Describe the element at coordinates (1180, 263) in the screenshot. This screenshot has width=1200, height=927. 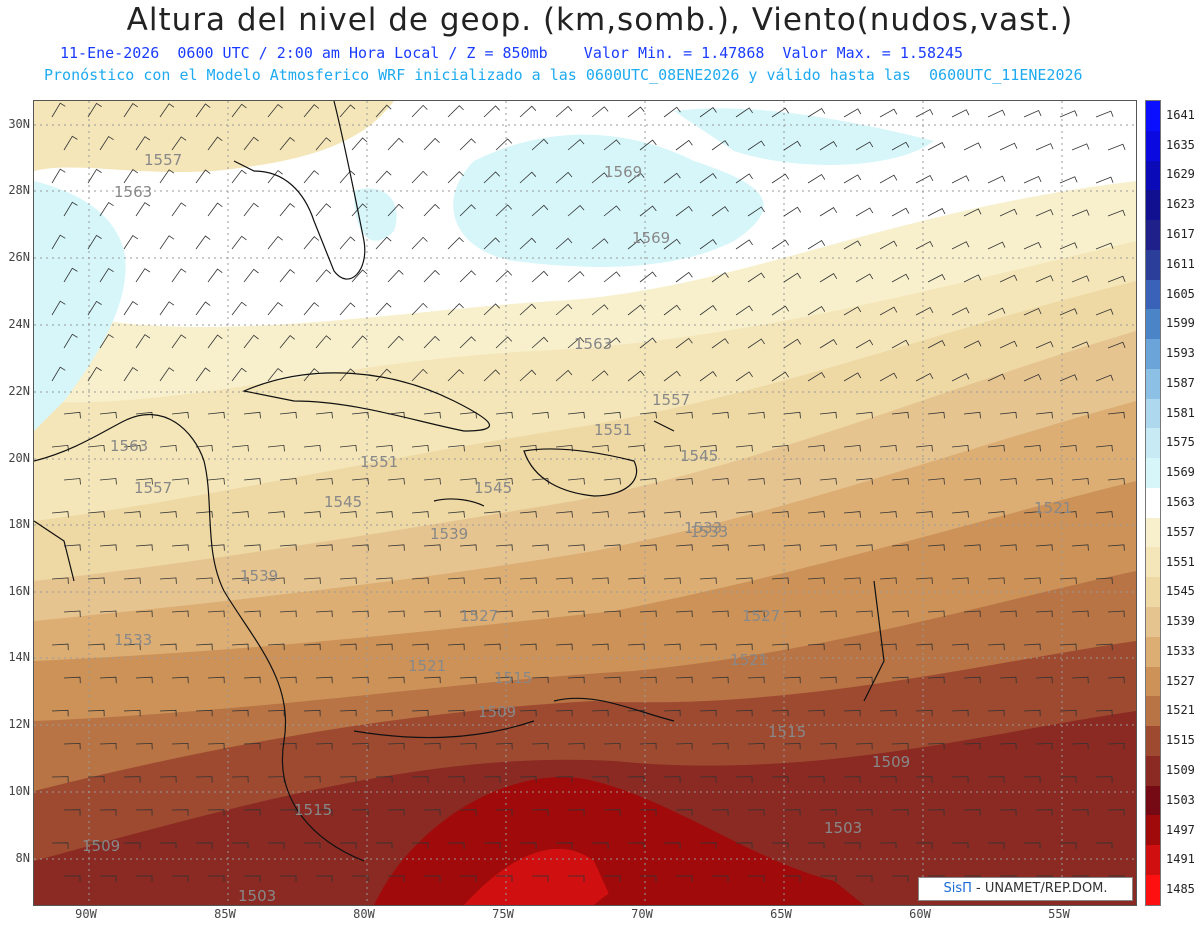
I see `legend-label: 1611` at that location.